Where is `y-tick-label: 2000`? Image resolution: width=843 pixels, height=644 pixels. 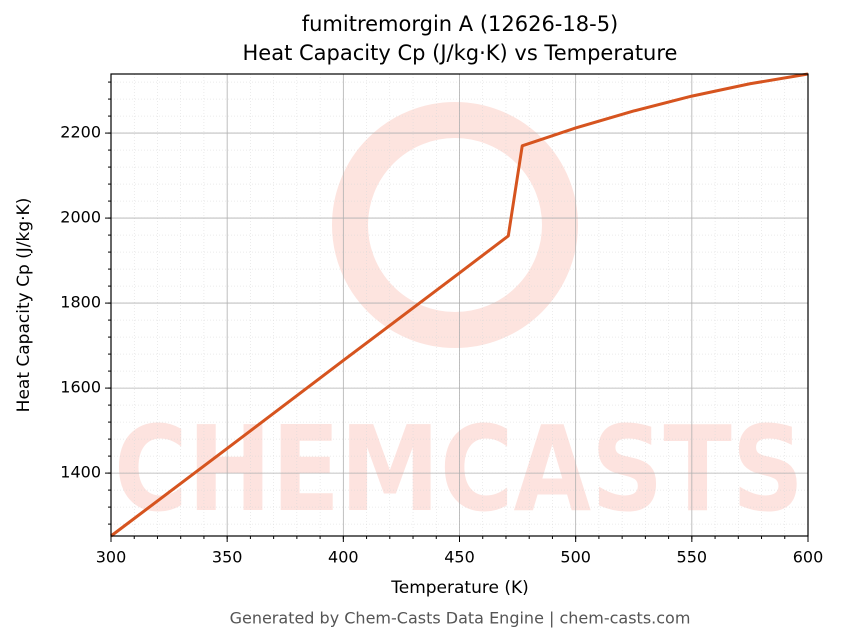
y-tick-label: 2000 is located at coordinates (80, 217).